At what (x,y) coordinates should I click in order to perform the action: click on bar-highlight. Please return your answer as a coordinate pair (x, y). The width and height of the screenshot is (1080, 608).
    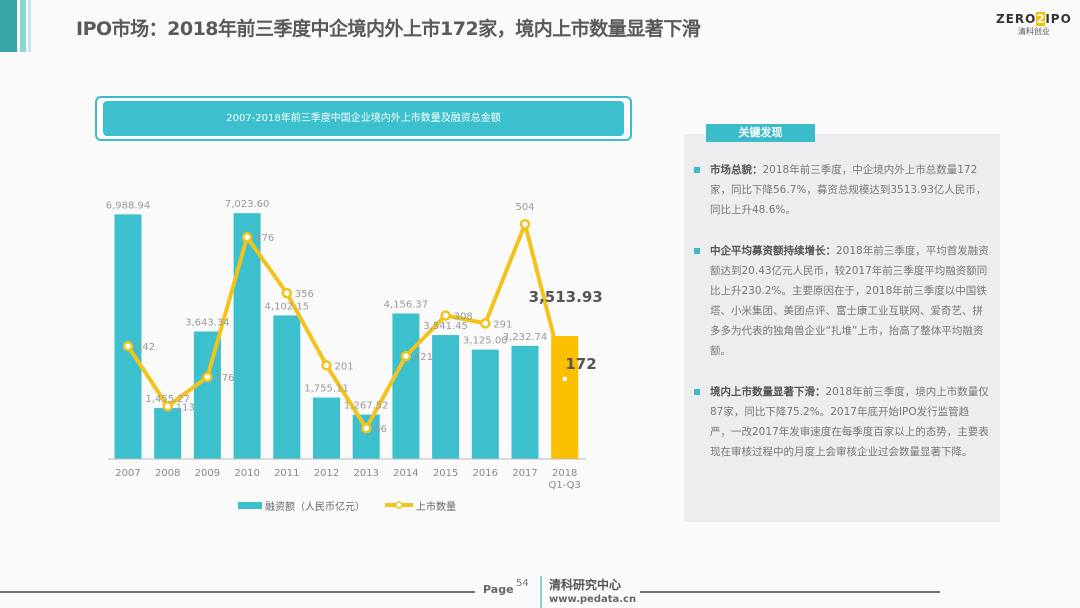
    Looking at the image, I should click on (565, 397).